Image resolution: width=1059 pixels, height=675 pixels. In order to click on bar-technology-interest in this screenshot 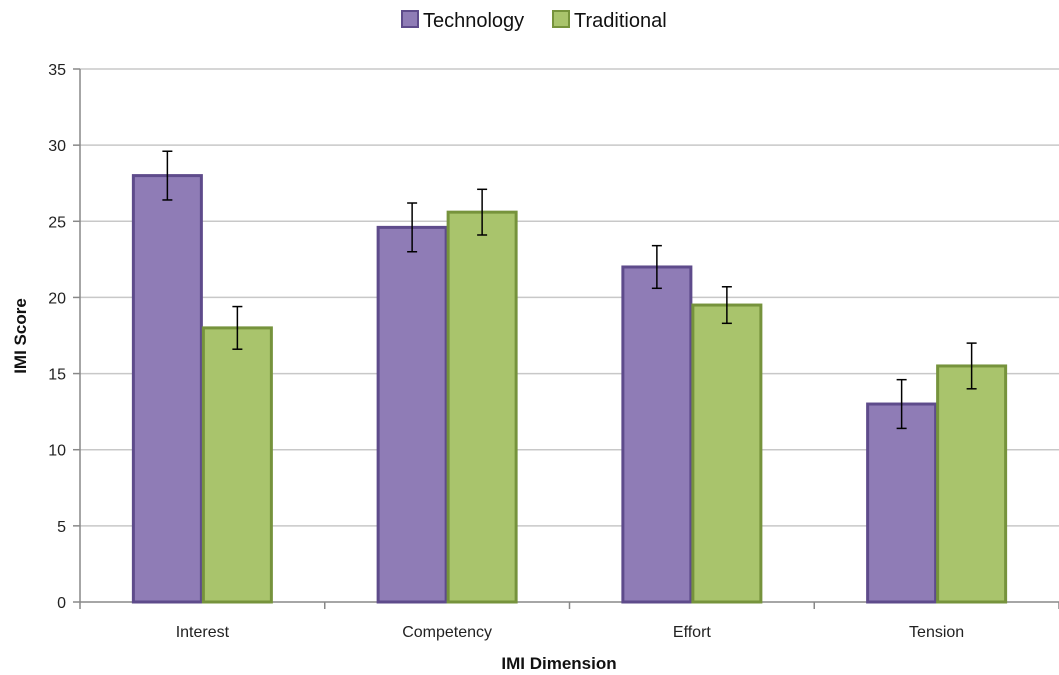, I will do `click(167, 389)`.